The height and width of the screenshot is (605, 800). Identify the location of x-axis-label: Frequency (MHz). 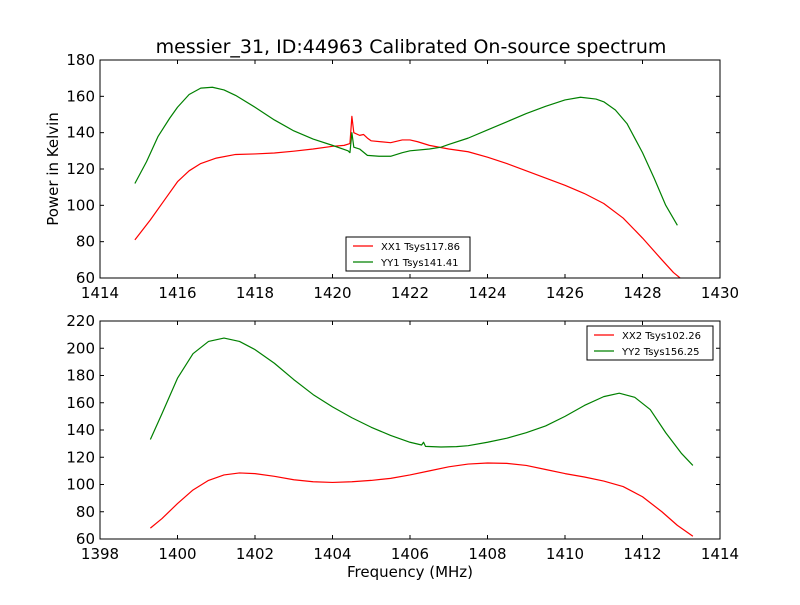
(410, 572).